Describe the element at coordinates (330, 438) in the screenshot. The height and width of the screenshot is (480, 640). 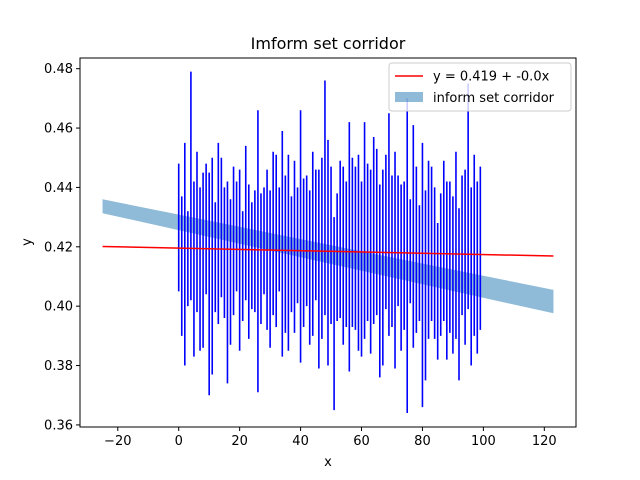
I see `x-axis-ticks: −20 0 20 40 60 80 100 120` at that location.